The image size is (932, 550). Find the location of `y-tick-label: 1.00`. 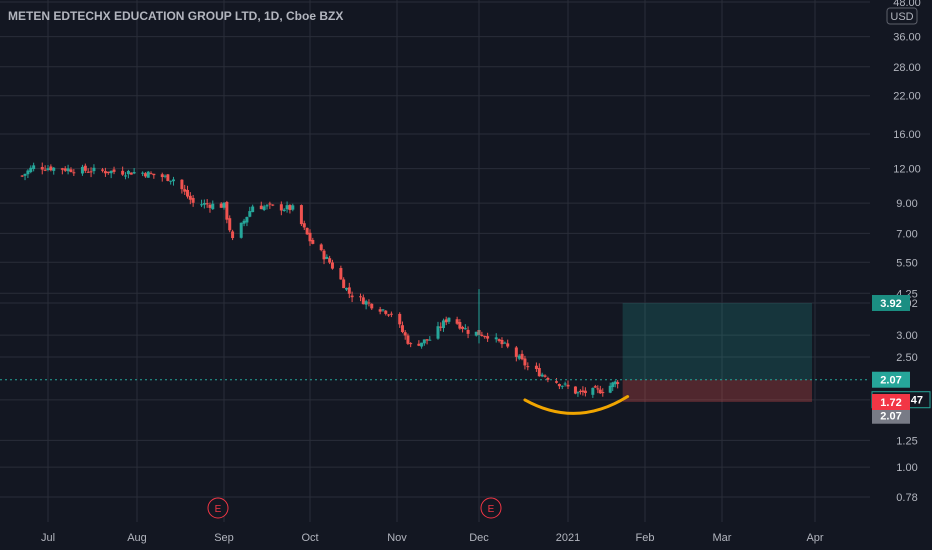

y-tick-label: 1.00 is located at coordinates (906, 468).